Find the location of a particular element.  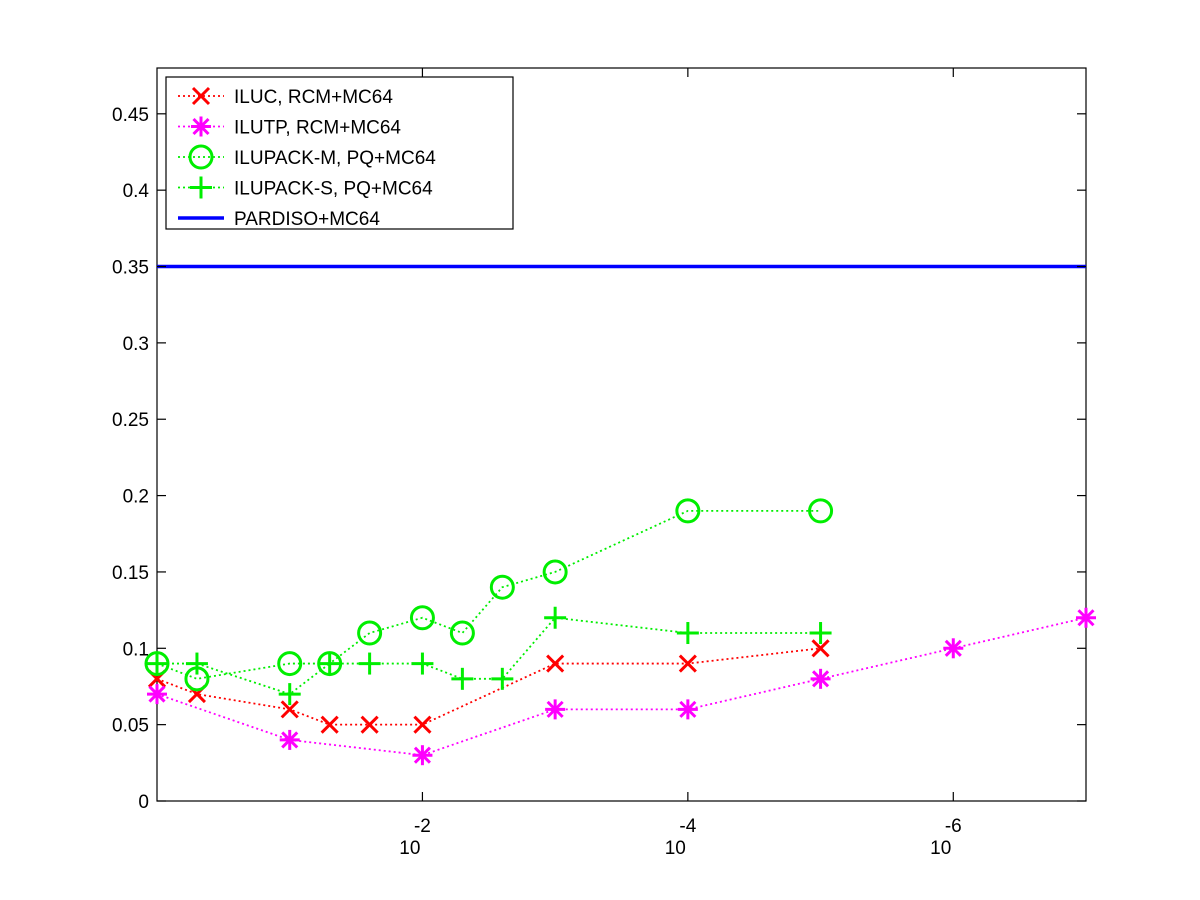

x-tick-label-exponent: -4 is located at coordinates (687, 826).